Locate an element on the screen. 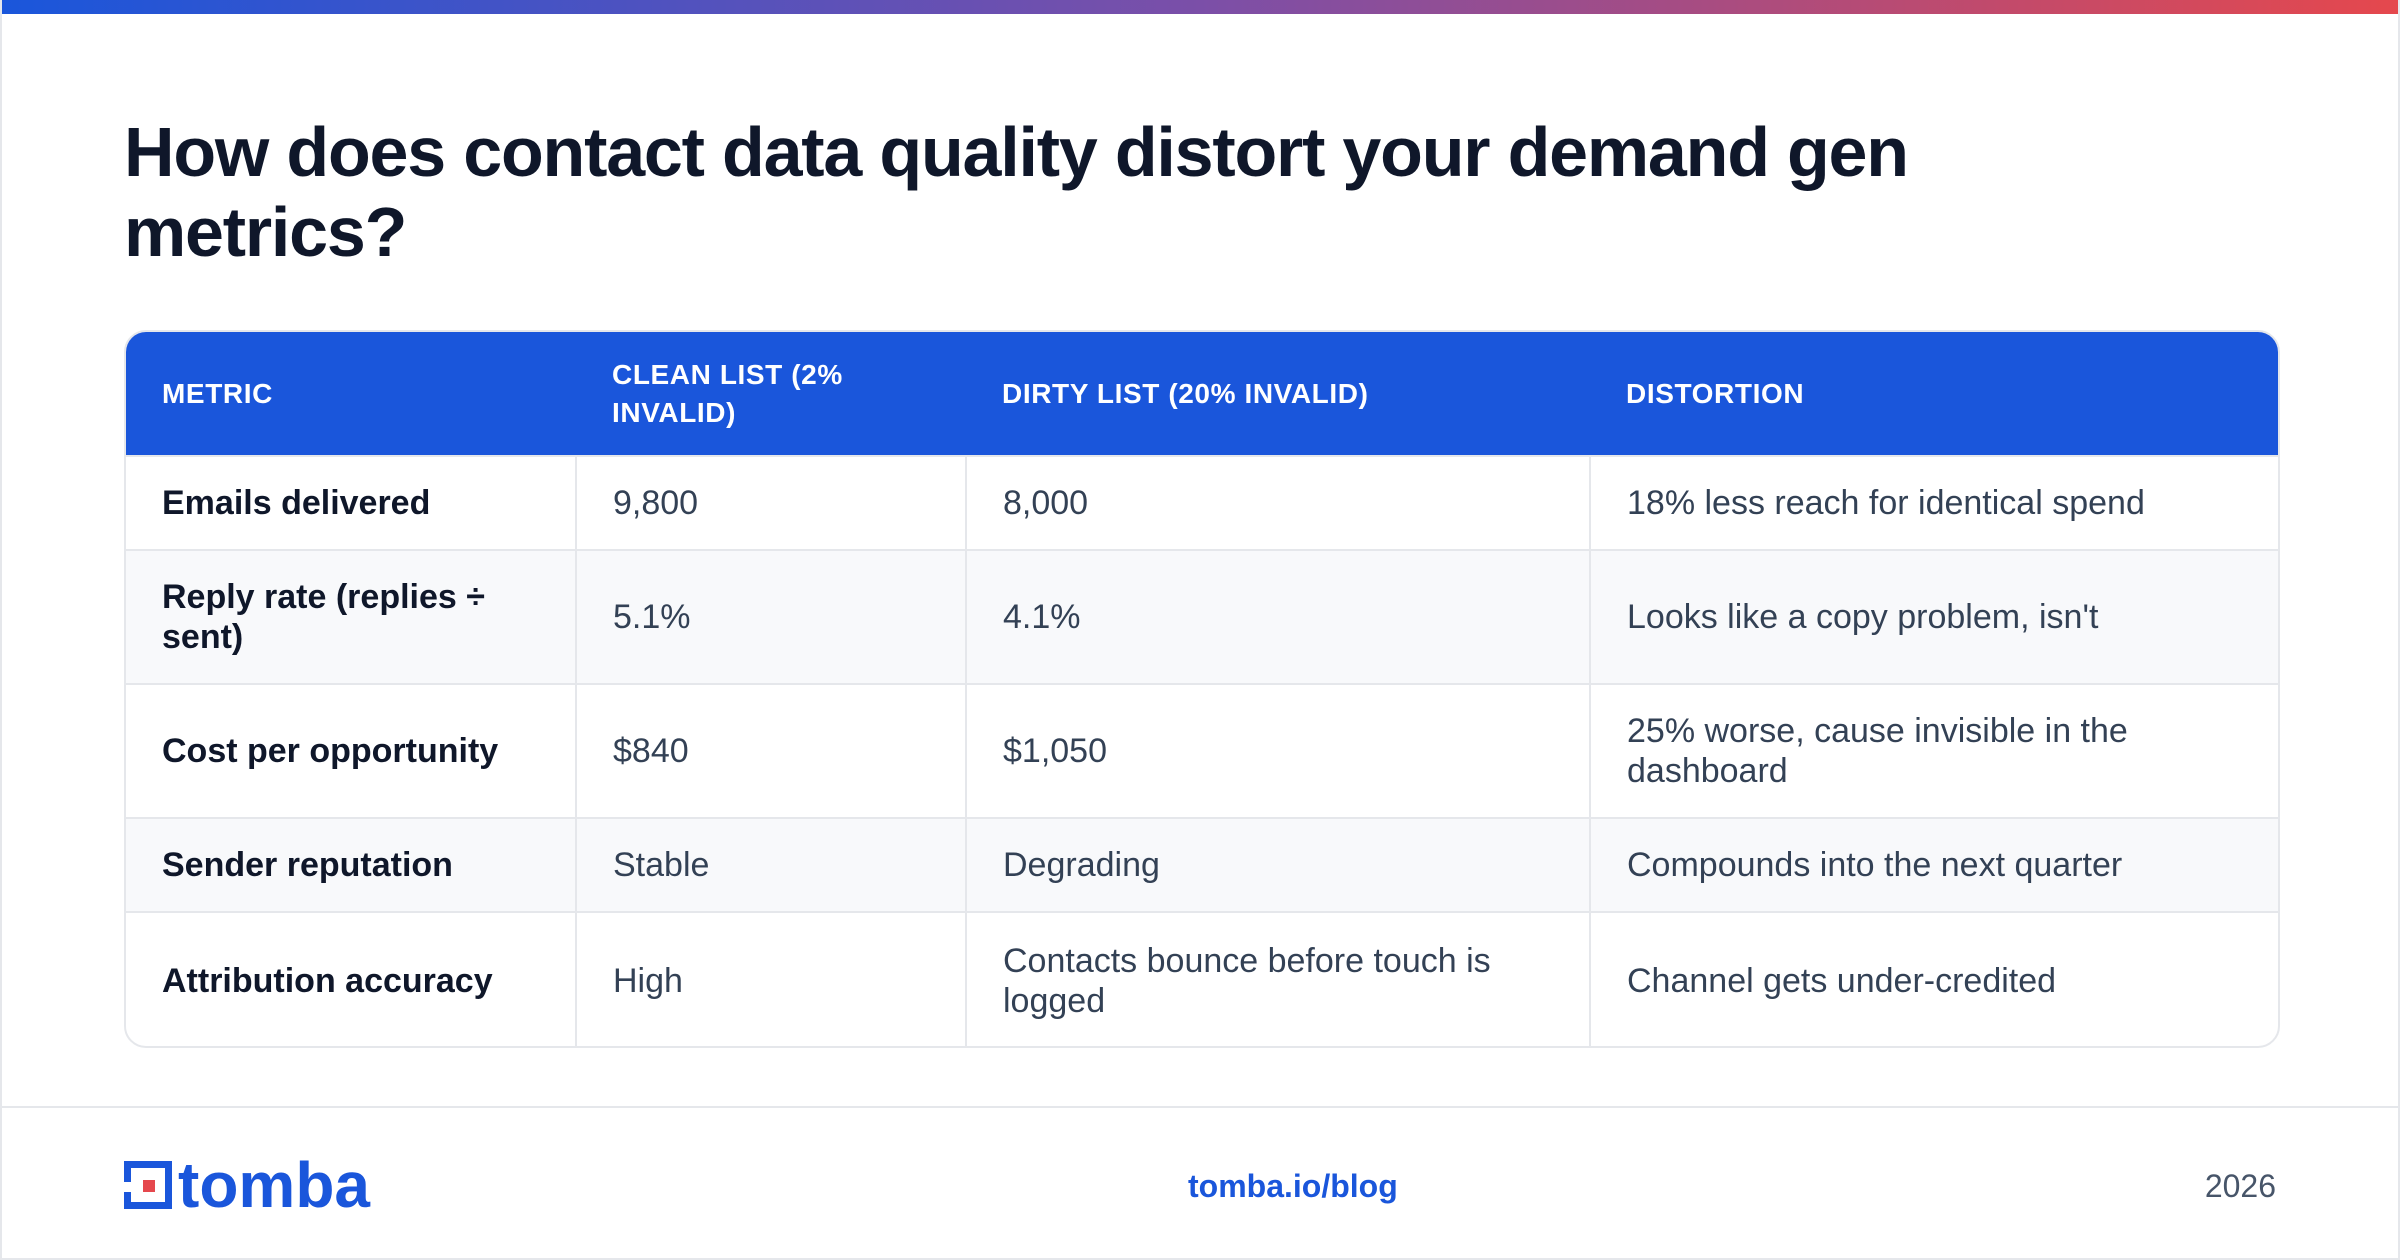 This screenshot has height=1260, width=2400. dirty-value-cell: 8,000 is located at coordinates (1277, 502).